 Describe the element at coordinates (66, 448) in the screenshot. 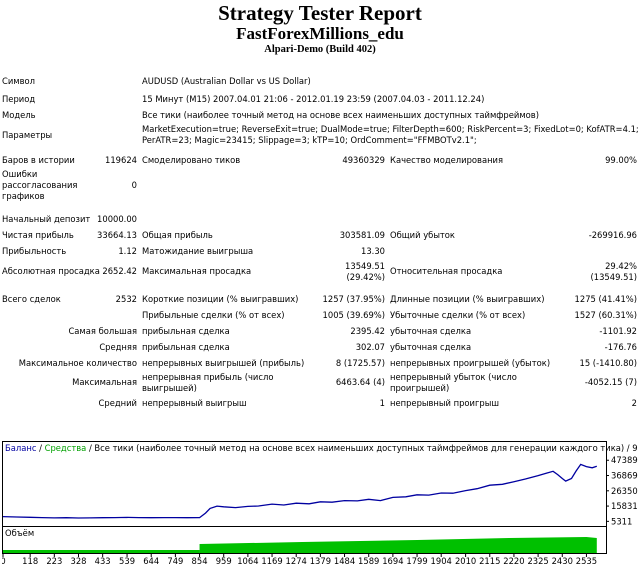

I see `legend-equity: Средства` at that location.